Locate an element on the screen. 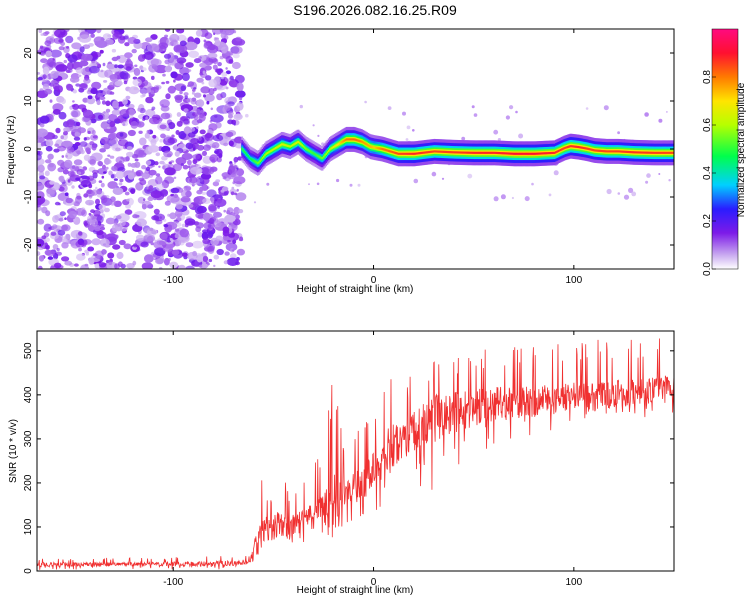 This screenshot has height=600, width=750. heatmap-y-tick-label: 10 is located at coordinates (28, 101).